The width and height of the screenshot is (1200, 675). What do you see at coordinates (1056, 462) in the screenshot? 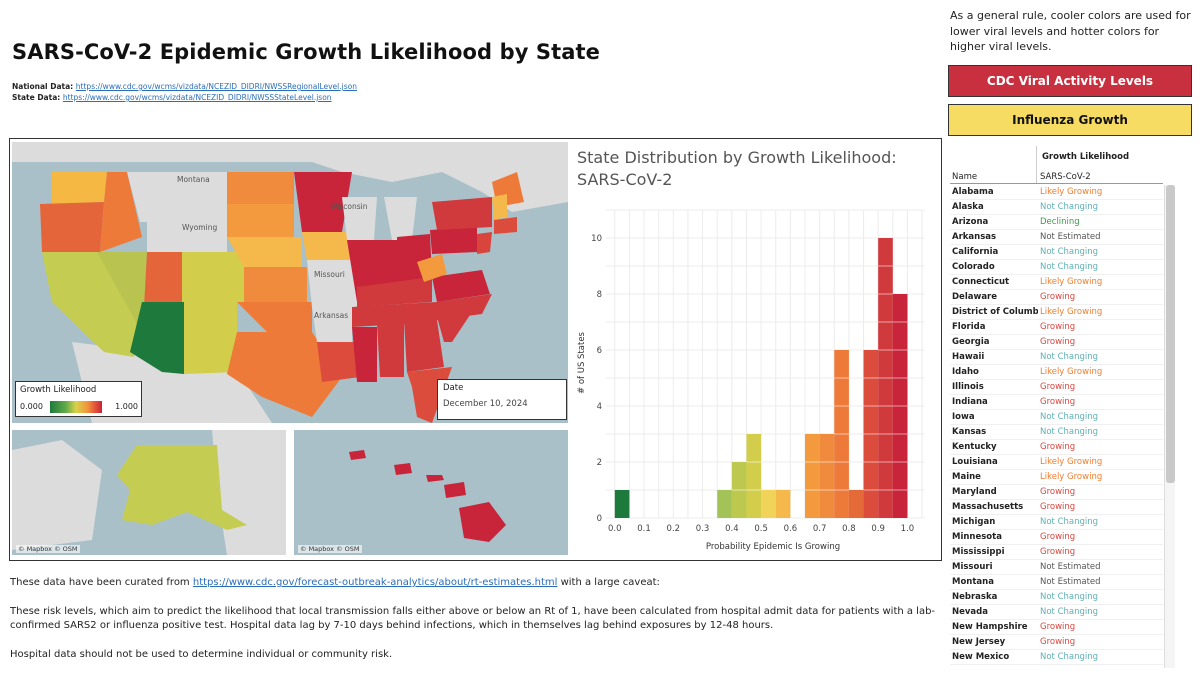
I see `table-row: Louisiana Likely Growing` at bounding box center [1056, 462].